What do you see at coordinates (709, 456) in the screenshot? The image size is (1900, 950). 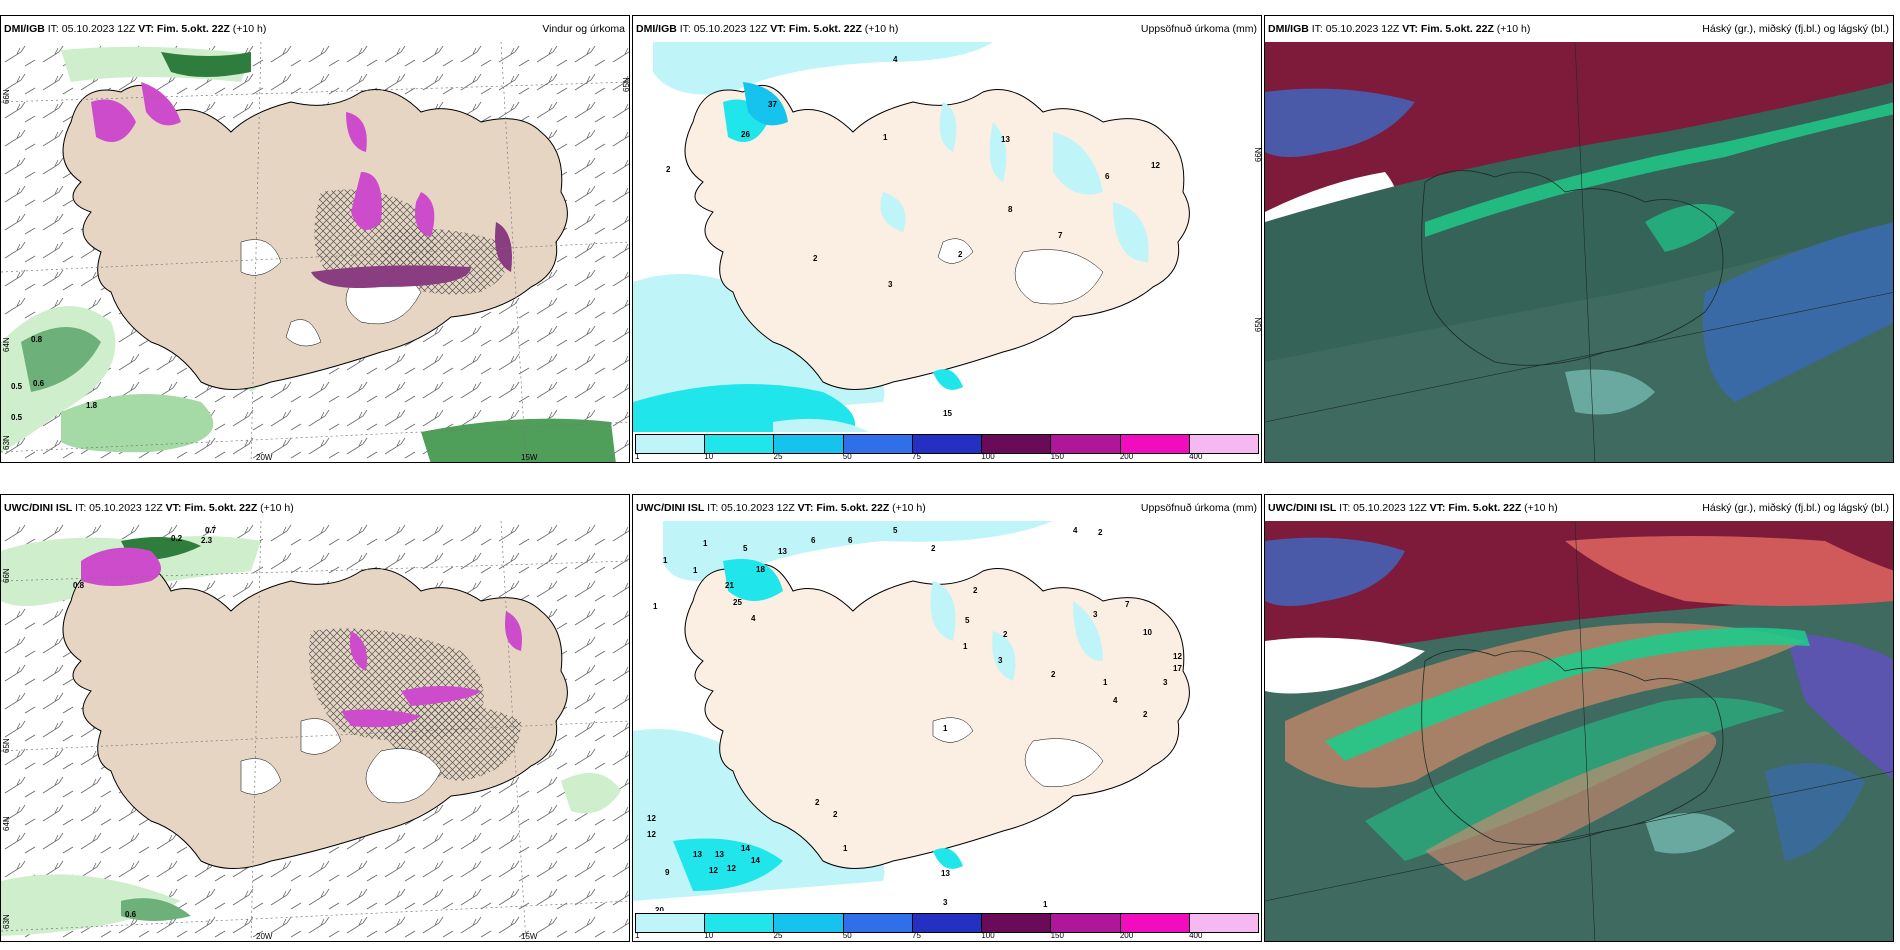 I see `colorbar-tick: 10` at bounding box center [709, 456].